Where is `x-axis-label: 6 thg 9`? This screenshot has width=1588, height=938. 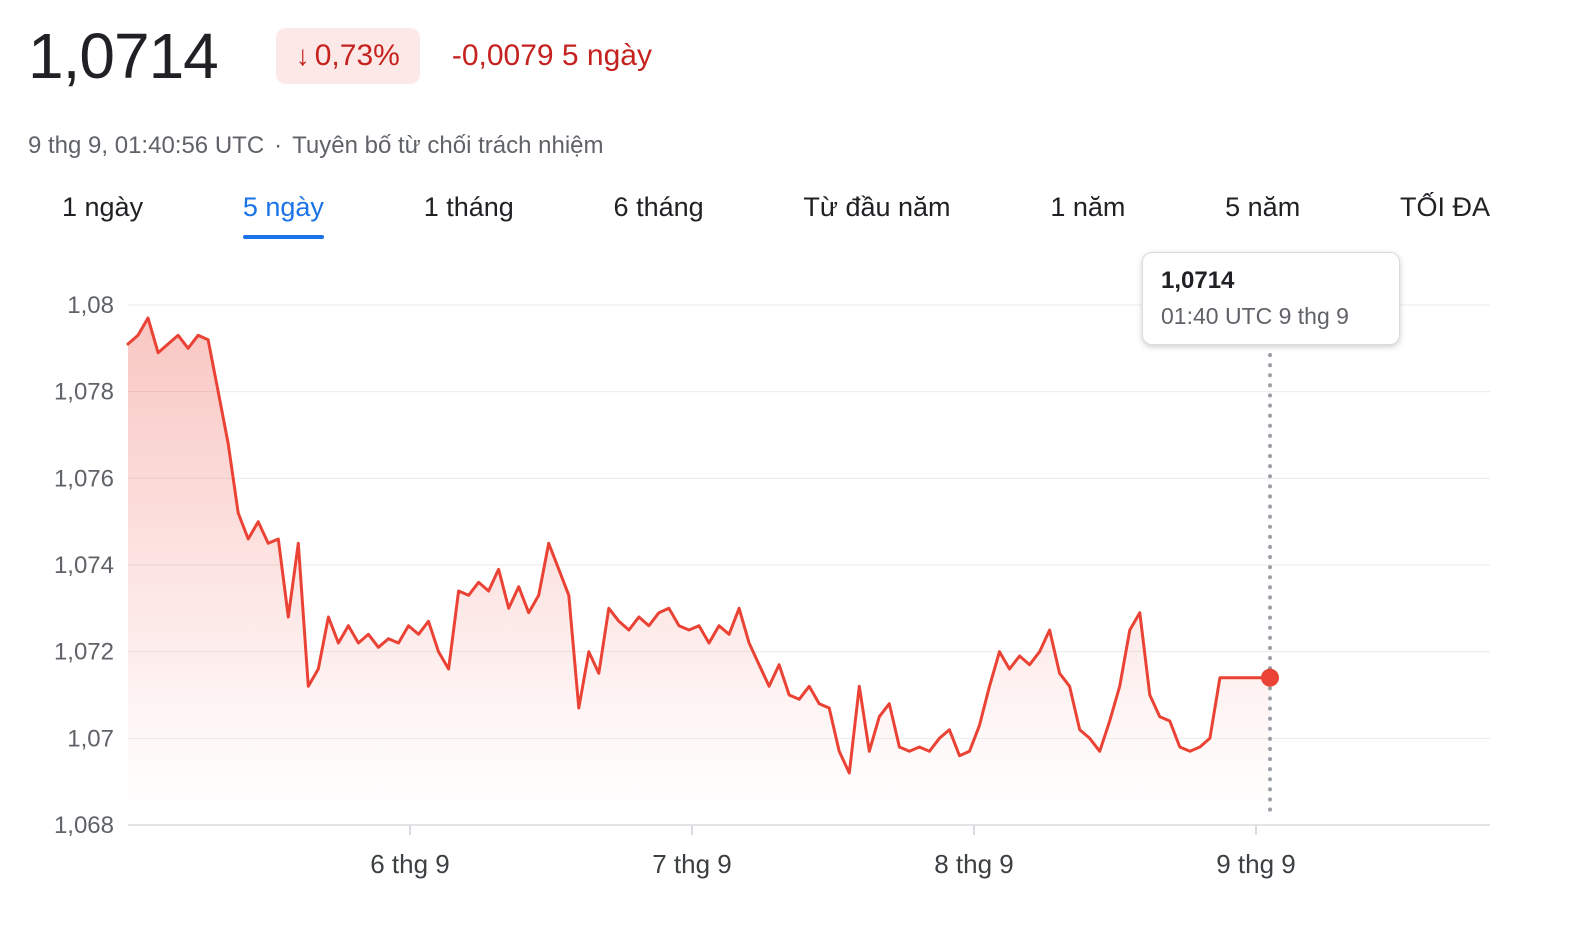 x-axis-label: 6 thg 9 is located at coordinates (410, 864).